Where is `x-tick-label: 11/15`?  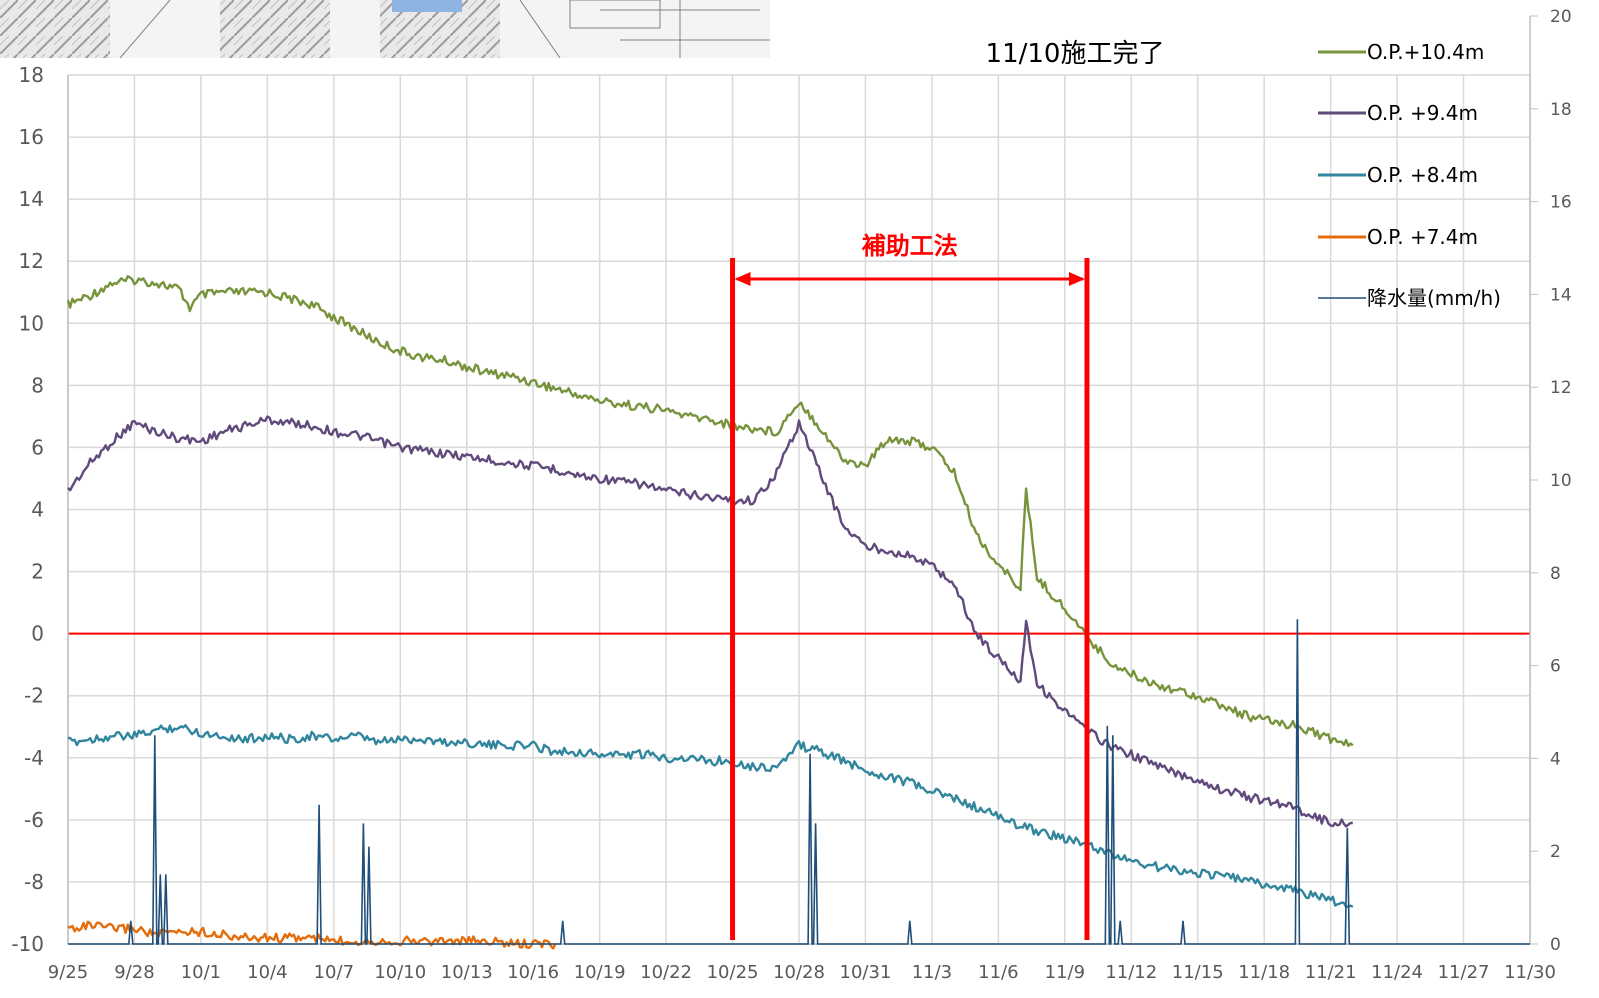
x-tick-label: 11/15 is located at coordinates (1198, 972).